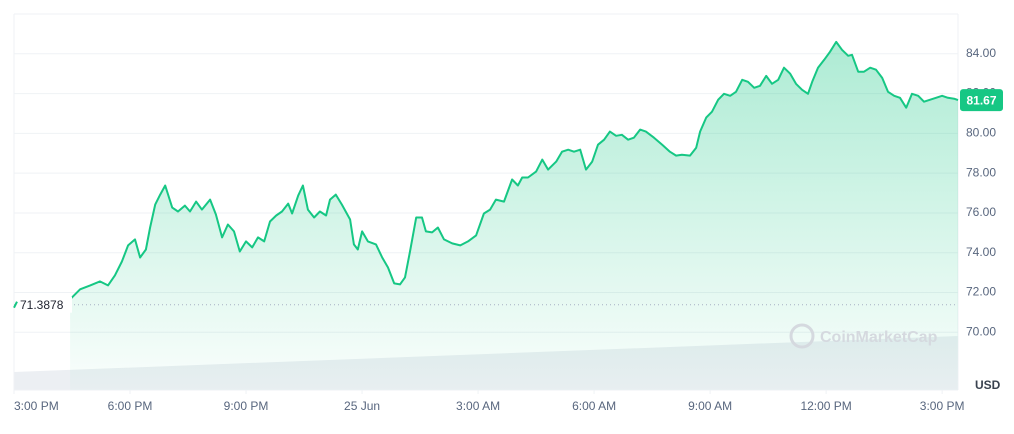  I want to click on x-tick-label: 25 Jun, so click(362, 406).